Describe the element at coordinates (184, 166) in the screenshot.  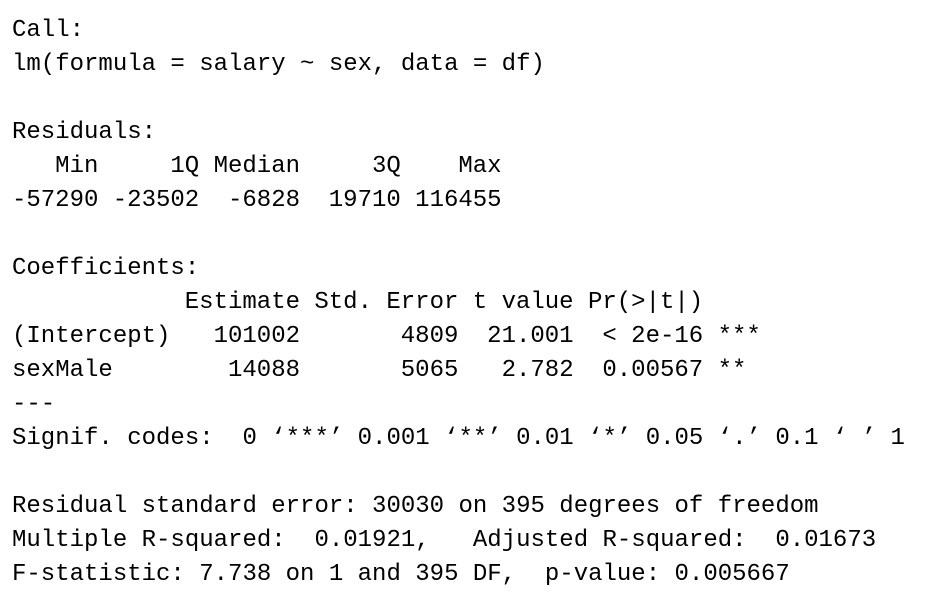
I see `residual-header: 1Q` at that location.